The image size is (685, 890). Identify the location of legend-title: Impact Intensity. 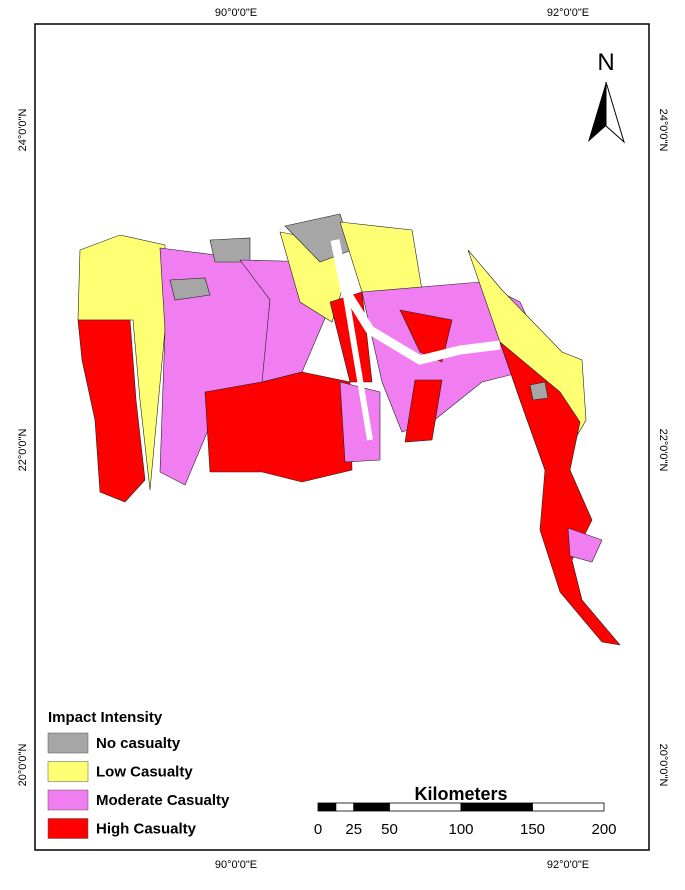
(105, 717).